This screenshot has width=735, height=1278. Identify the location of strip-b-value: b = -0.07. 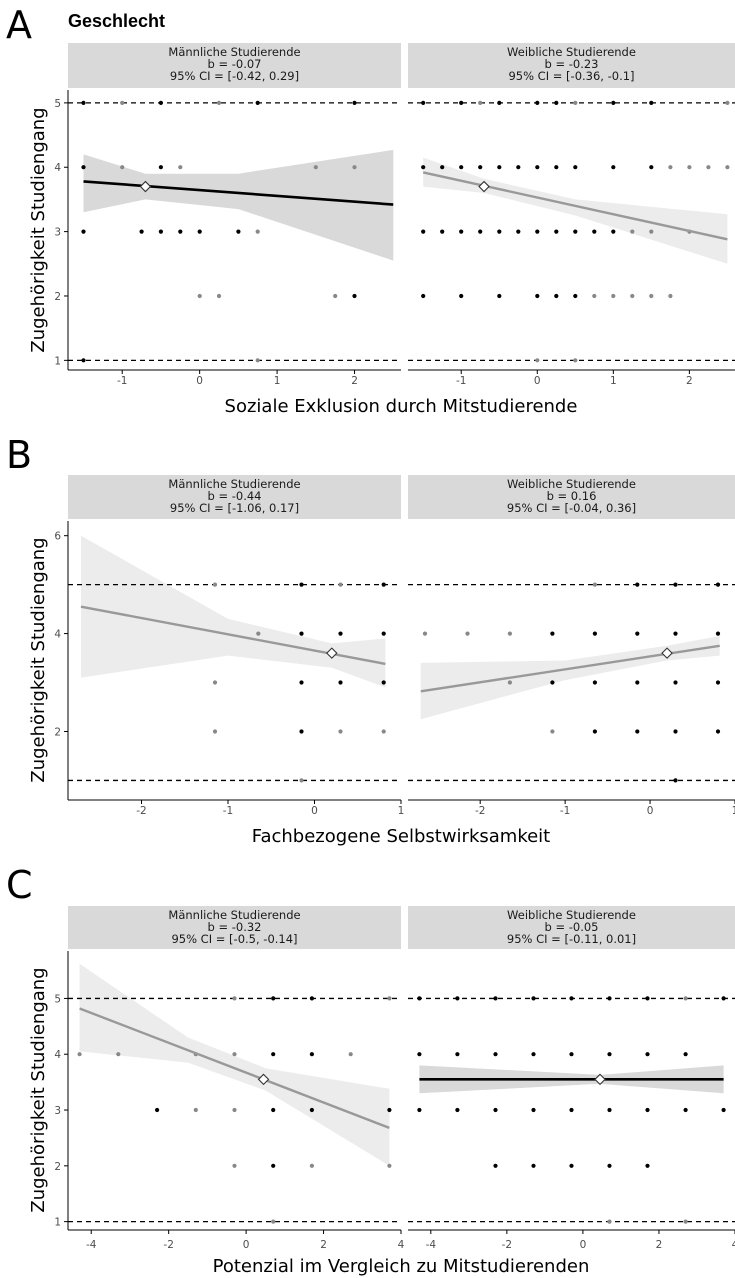
(234, 64).